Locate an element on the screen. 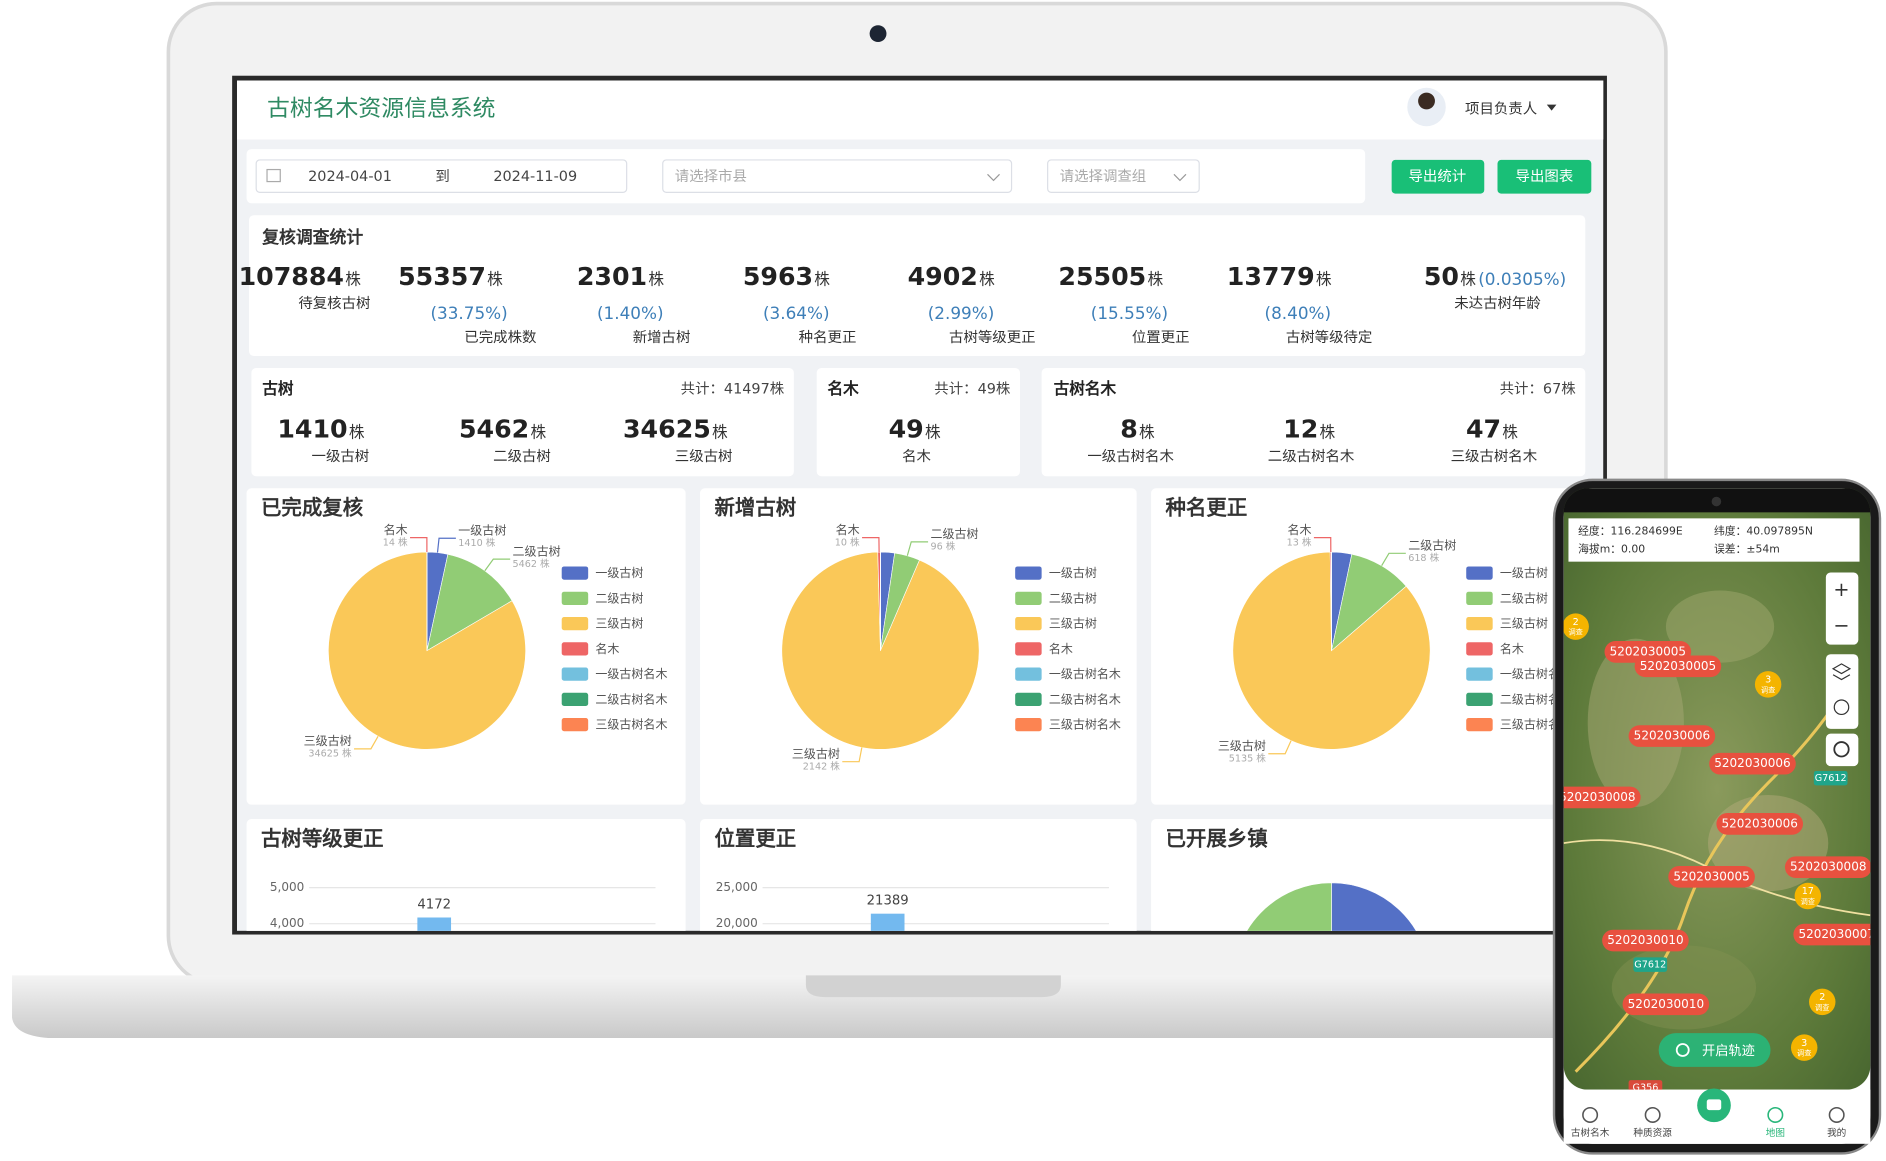 The image size is (1886, 1161). card-title: 名木 is located at coordinates (844, 388).